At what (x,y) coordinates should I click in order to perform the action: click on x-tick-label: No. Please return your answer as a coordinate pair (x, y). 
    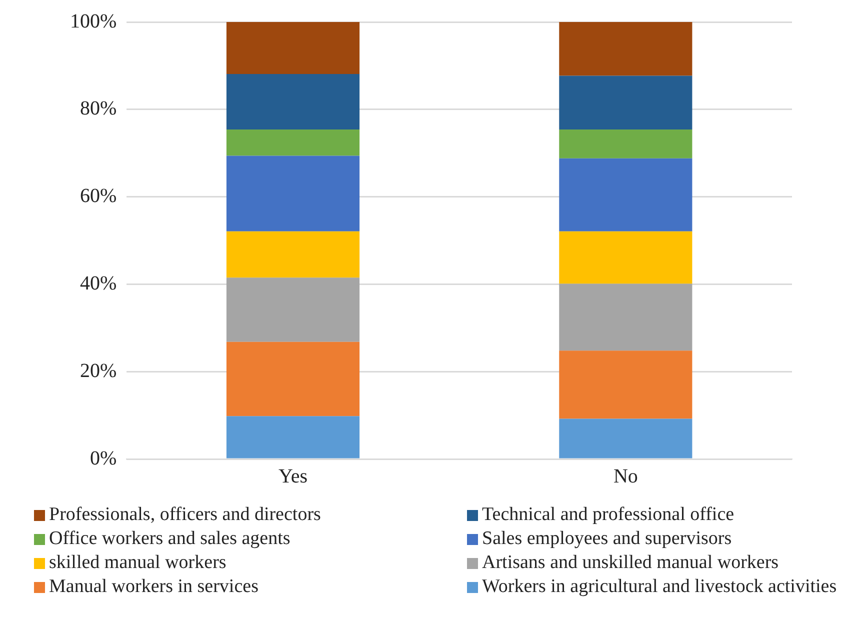
    Looking at the image, I should click on (625, 476).